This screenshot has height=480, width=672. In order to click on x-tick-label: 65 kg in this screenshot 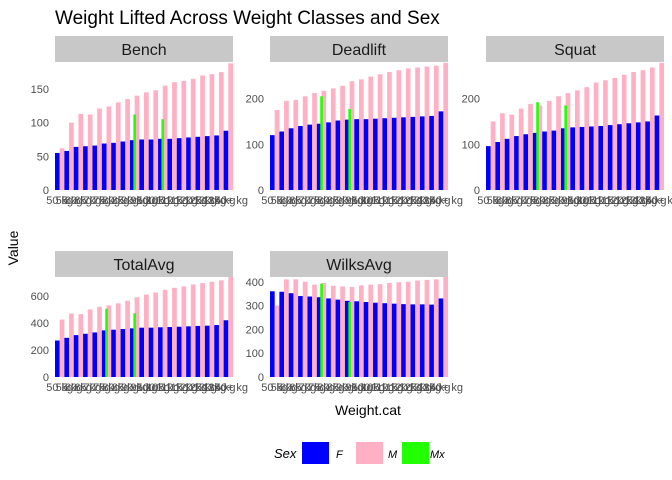, I will do `click(87, 201)`.